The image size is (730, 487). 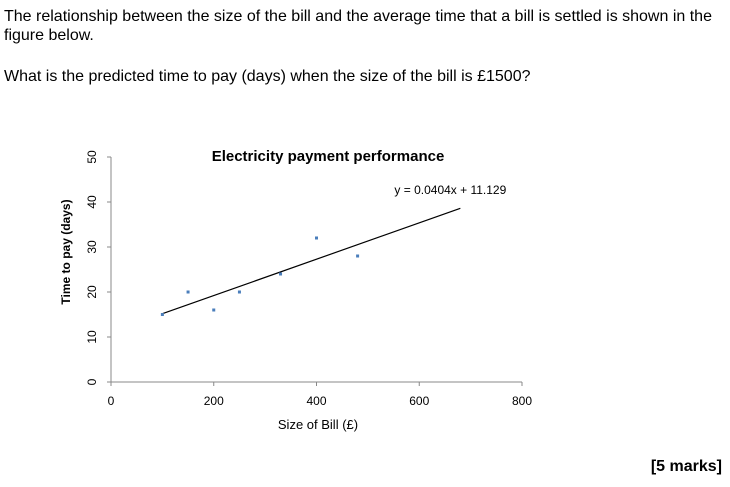 What do you see at coordinates (92, 157) in the screenshot?
I see `y-tick-label: 50` at bounding box center [92, 157].